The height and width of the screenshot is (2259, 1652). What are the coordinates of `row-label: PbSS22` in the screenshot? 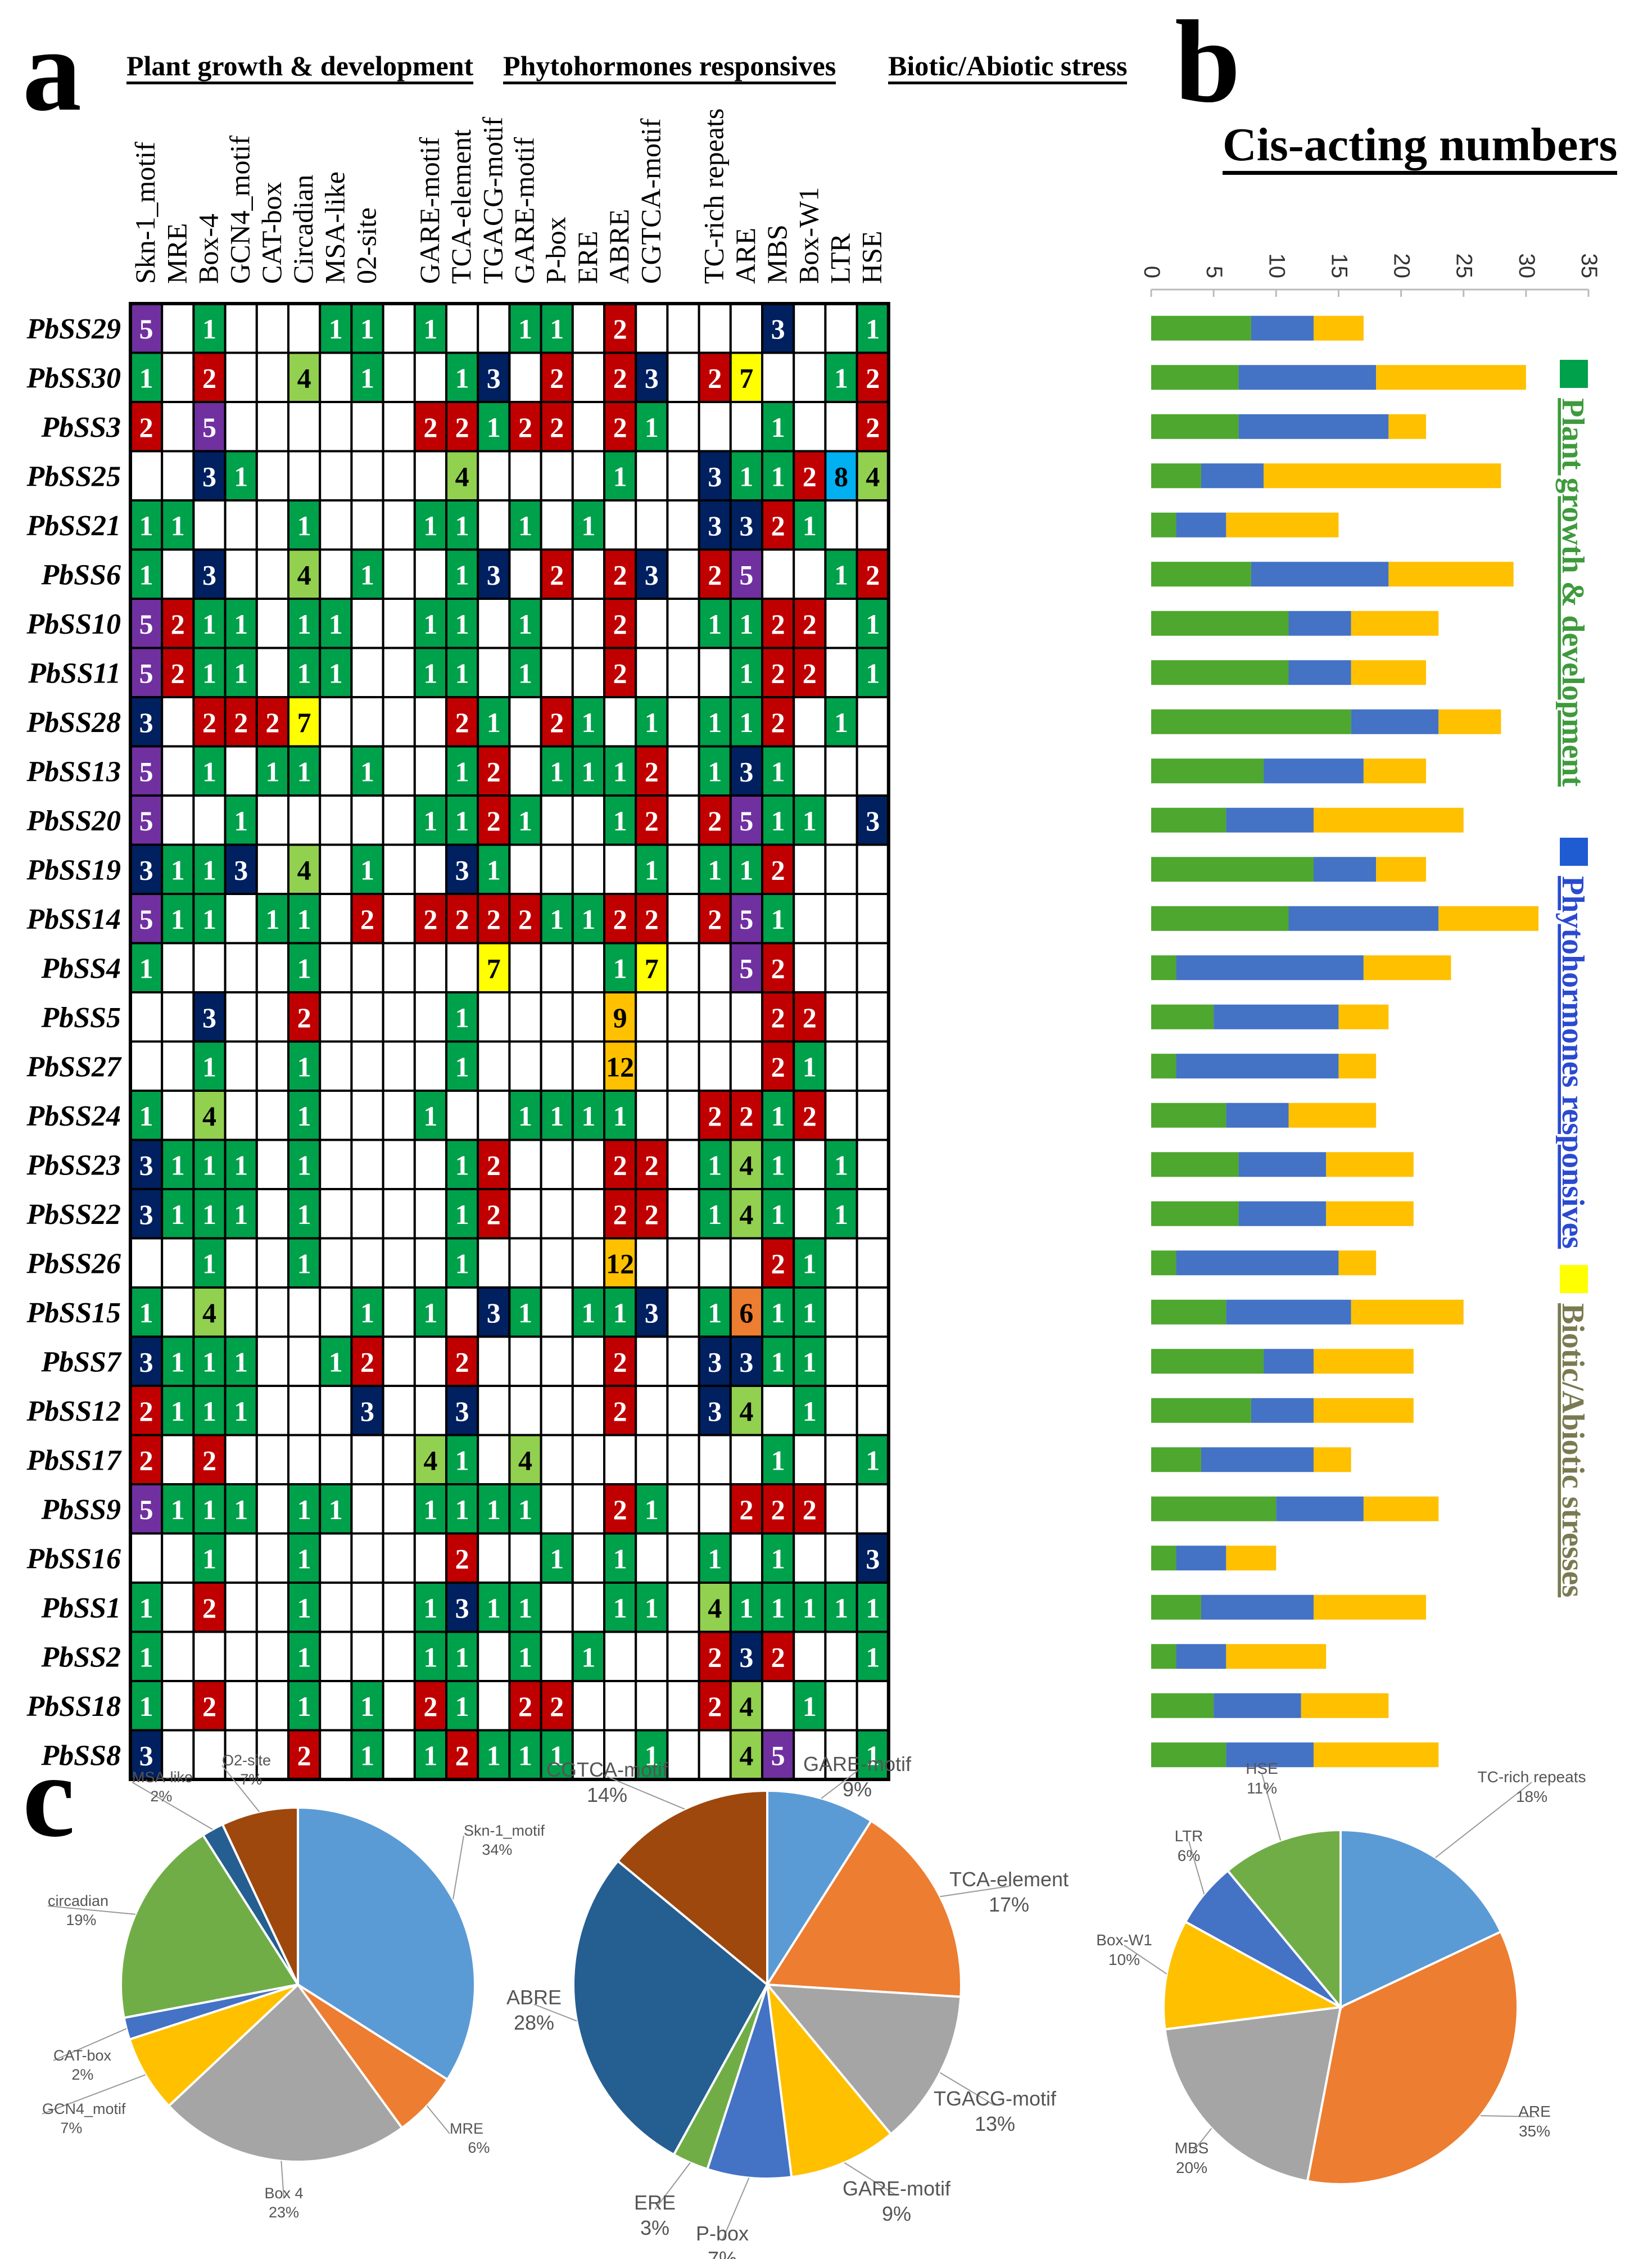 It's located at (73, 1215).